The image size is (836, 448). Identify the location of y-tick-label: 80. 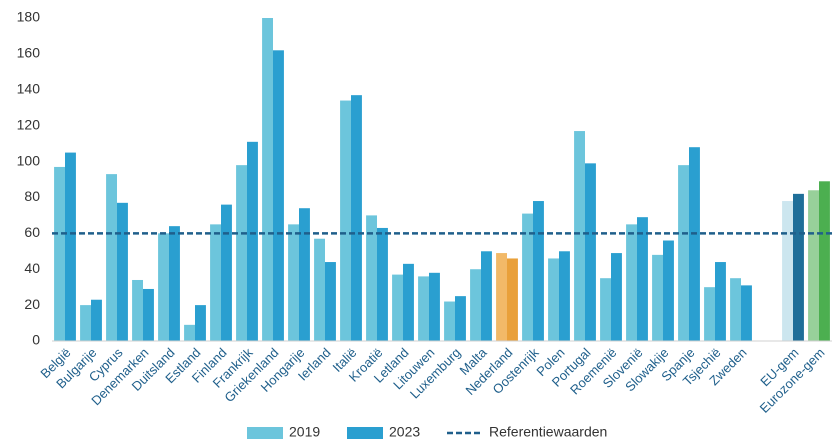
(32, 196).